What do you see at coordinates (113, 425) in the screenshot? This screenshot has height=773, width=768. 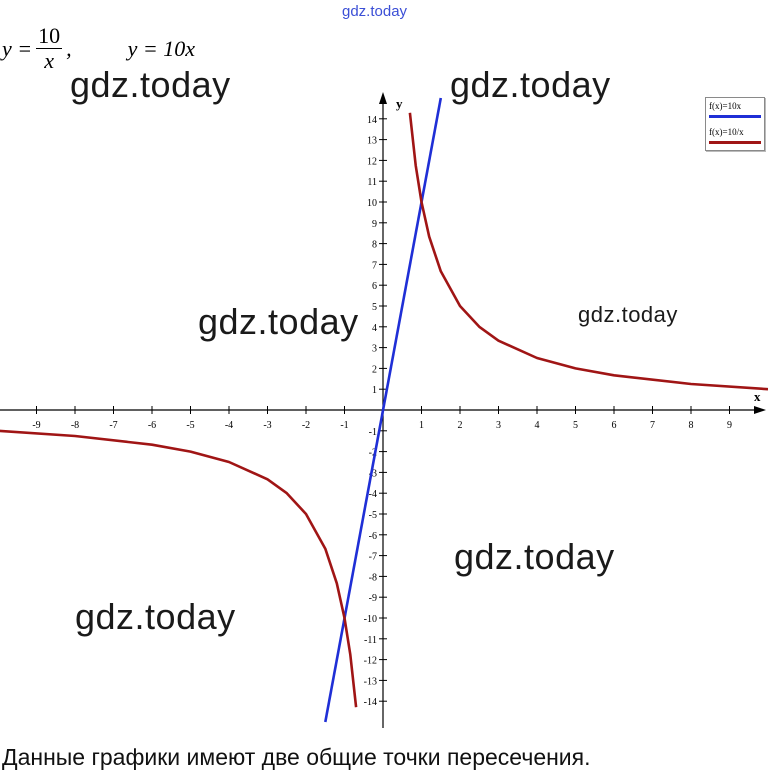 I see `x-tick-label: -7` at bounding box center [113, 425].